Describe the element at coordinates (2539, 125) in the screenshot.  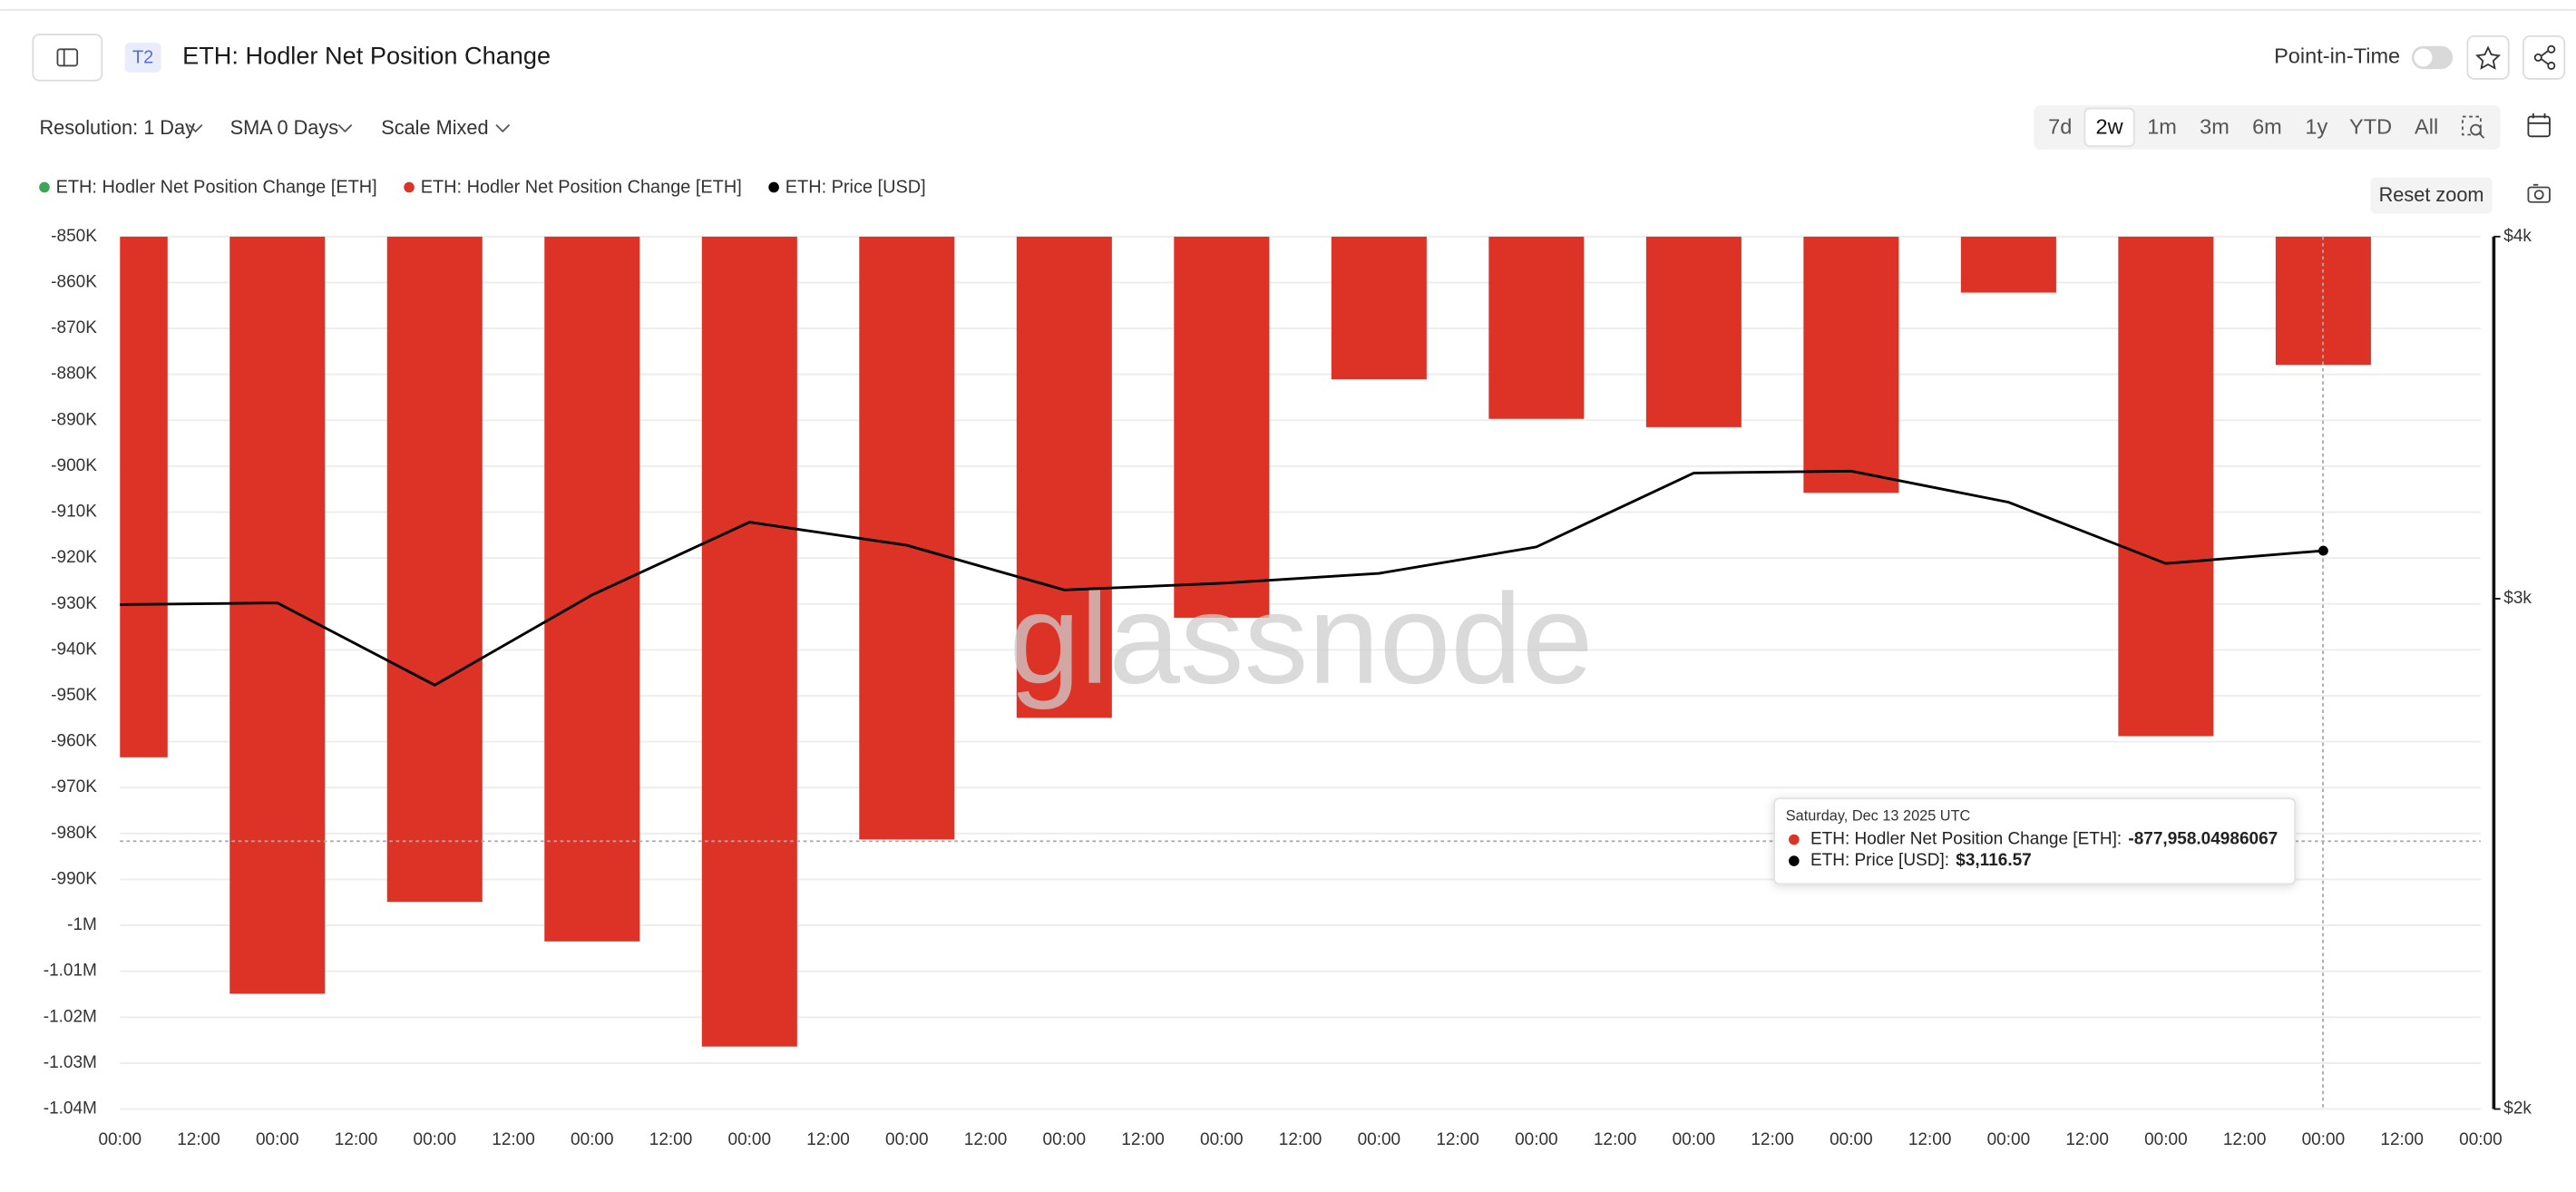
I see `calendar-icon` at that location.